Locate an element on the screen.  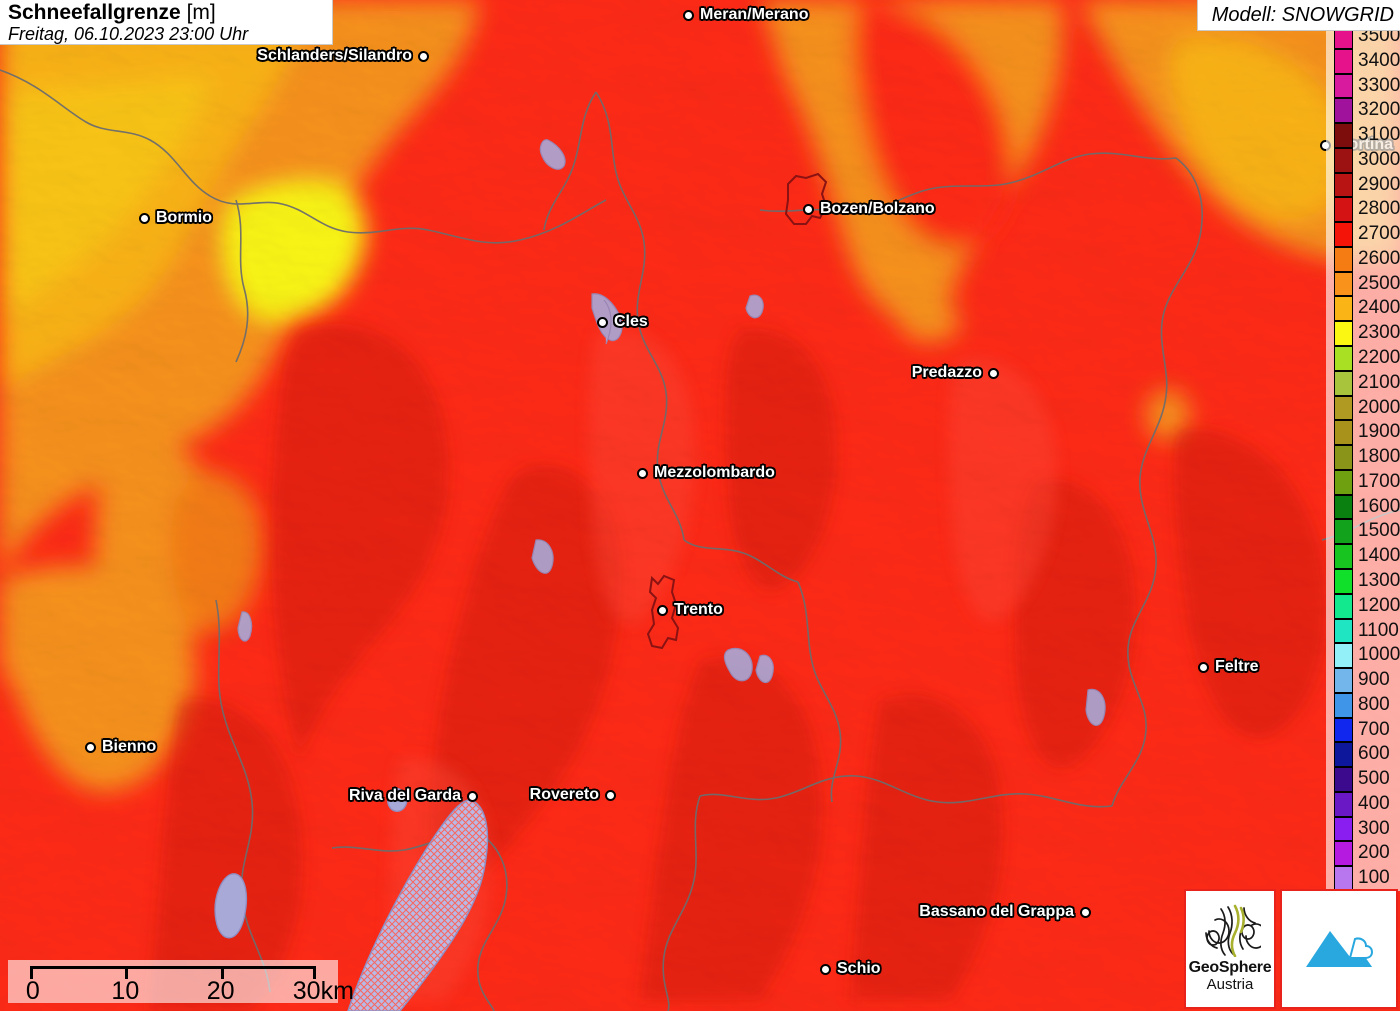
city-marker: Bormio is located at coordinates (175, 218).